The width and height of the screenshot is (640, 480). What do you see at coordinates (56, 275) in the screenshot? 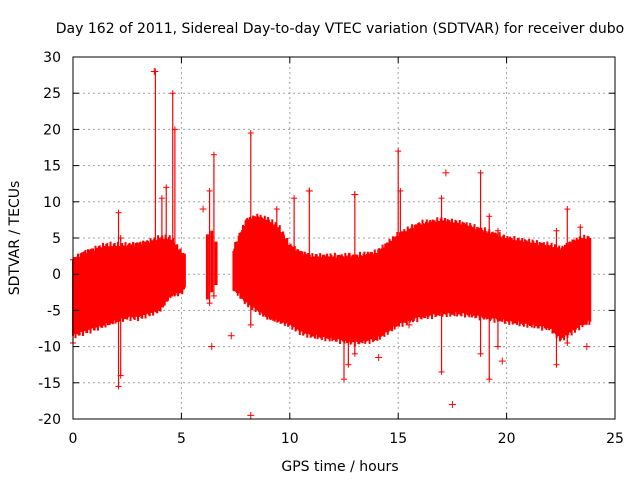
I see `y-tick-label: 0` at bounding box center [56, 275].